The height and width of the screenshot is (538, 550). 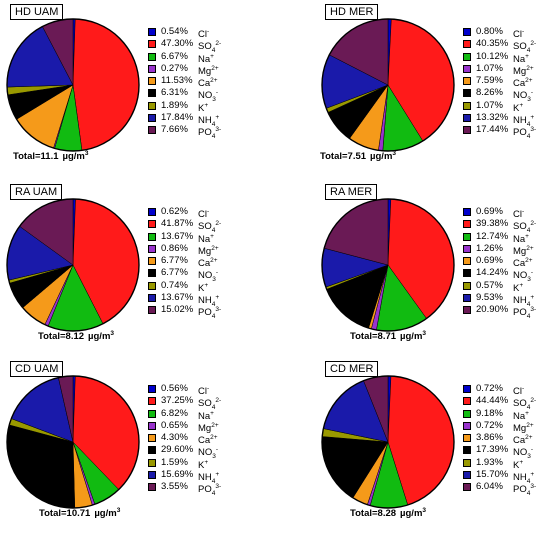 I want to click on legend-percent: 6.67%, so click(x=174, y=56).